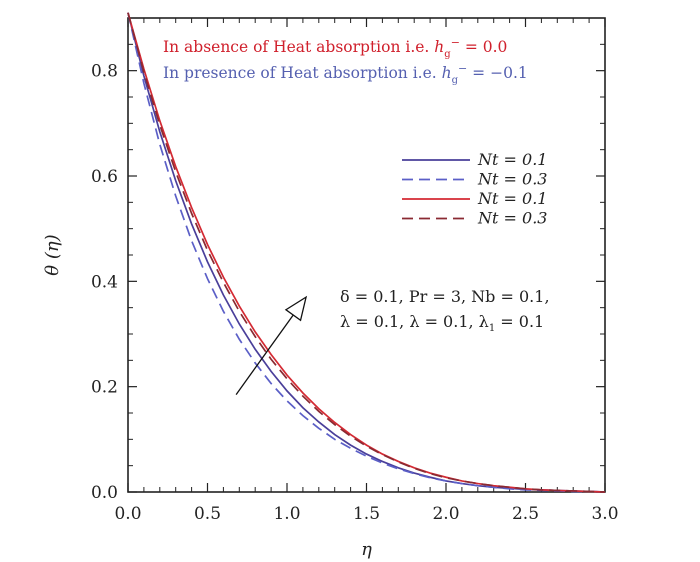  Describe the element at coordinates (474, 189) in the screenshot. I see `legend: Nt = 0.1Nt = 0.3Nt = 0.1Nt = 0.3` at that location.